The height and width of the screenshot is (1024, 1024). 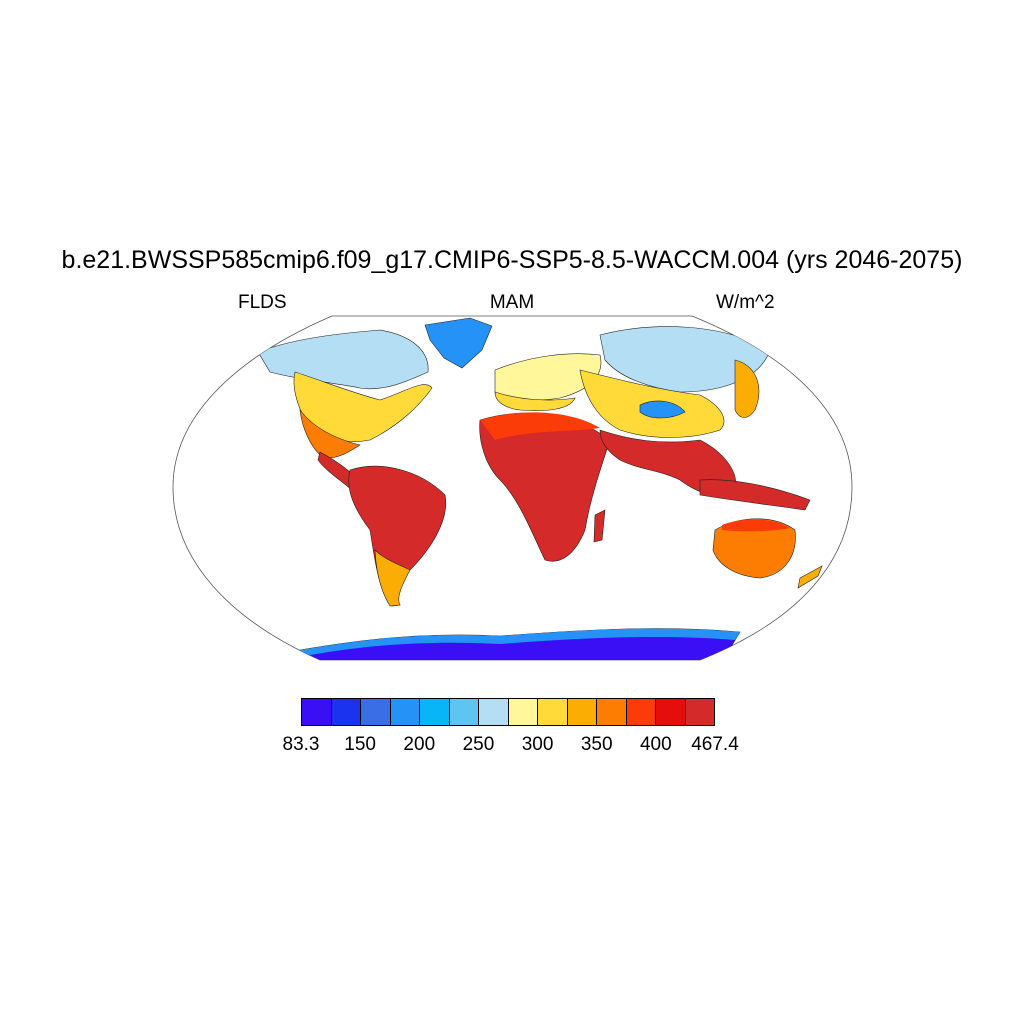 I want to click on greenland, so click(x=458, y=343).